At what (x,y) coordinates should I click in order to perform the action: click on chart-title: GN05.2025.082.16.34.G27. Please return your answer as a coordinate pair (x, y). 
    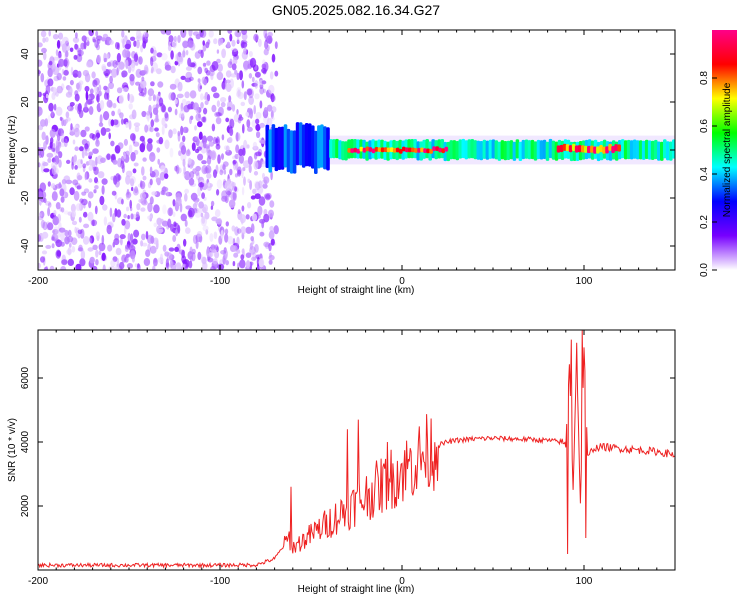
    Looking at the image, I should click on (356, 10).